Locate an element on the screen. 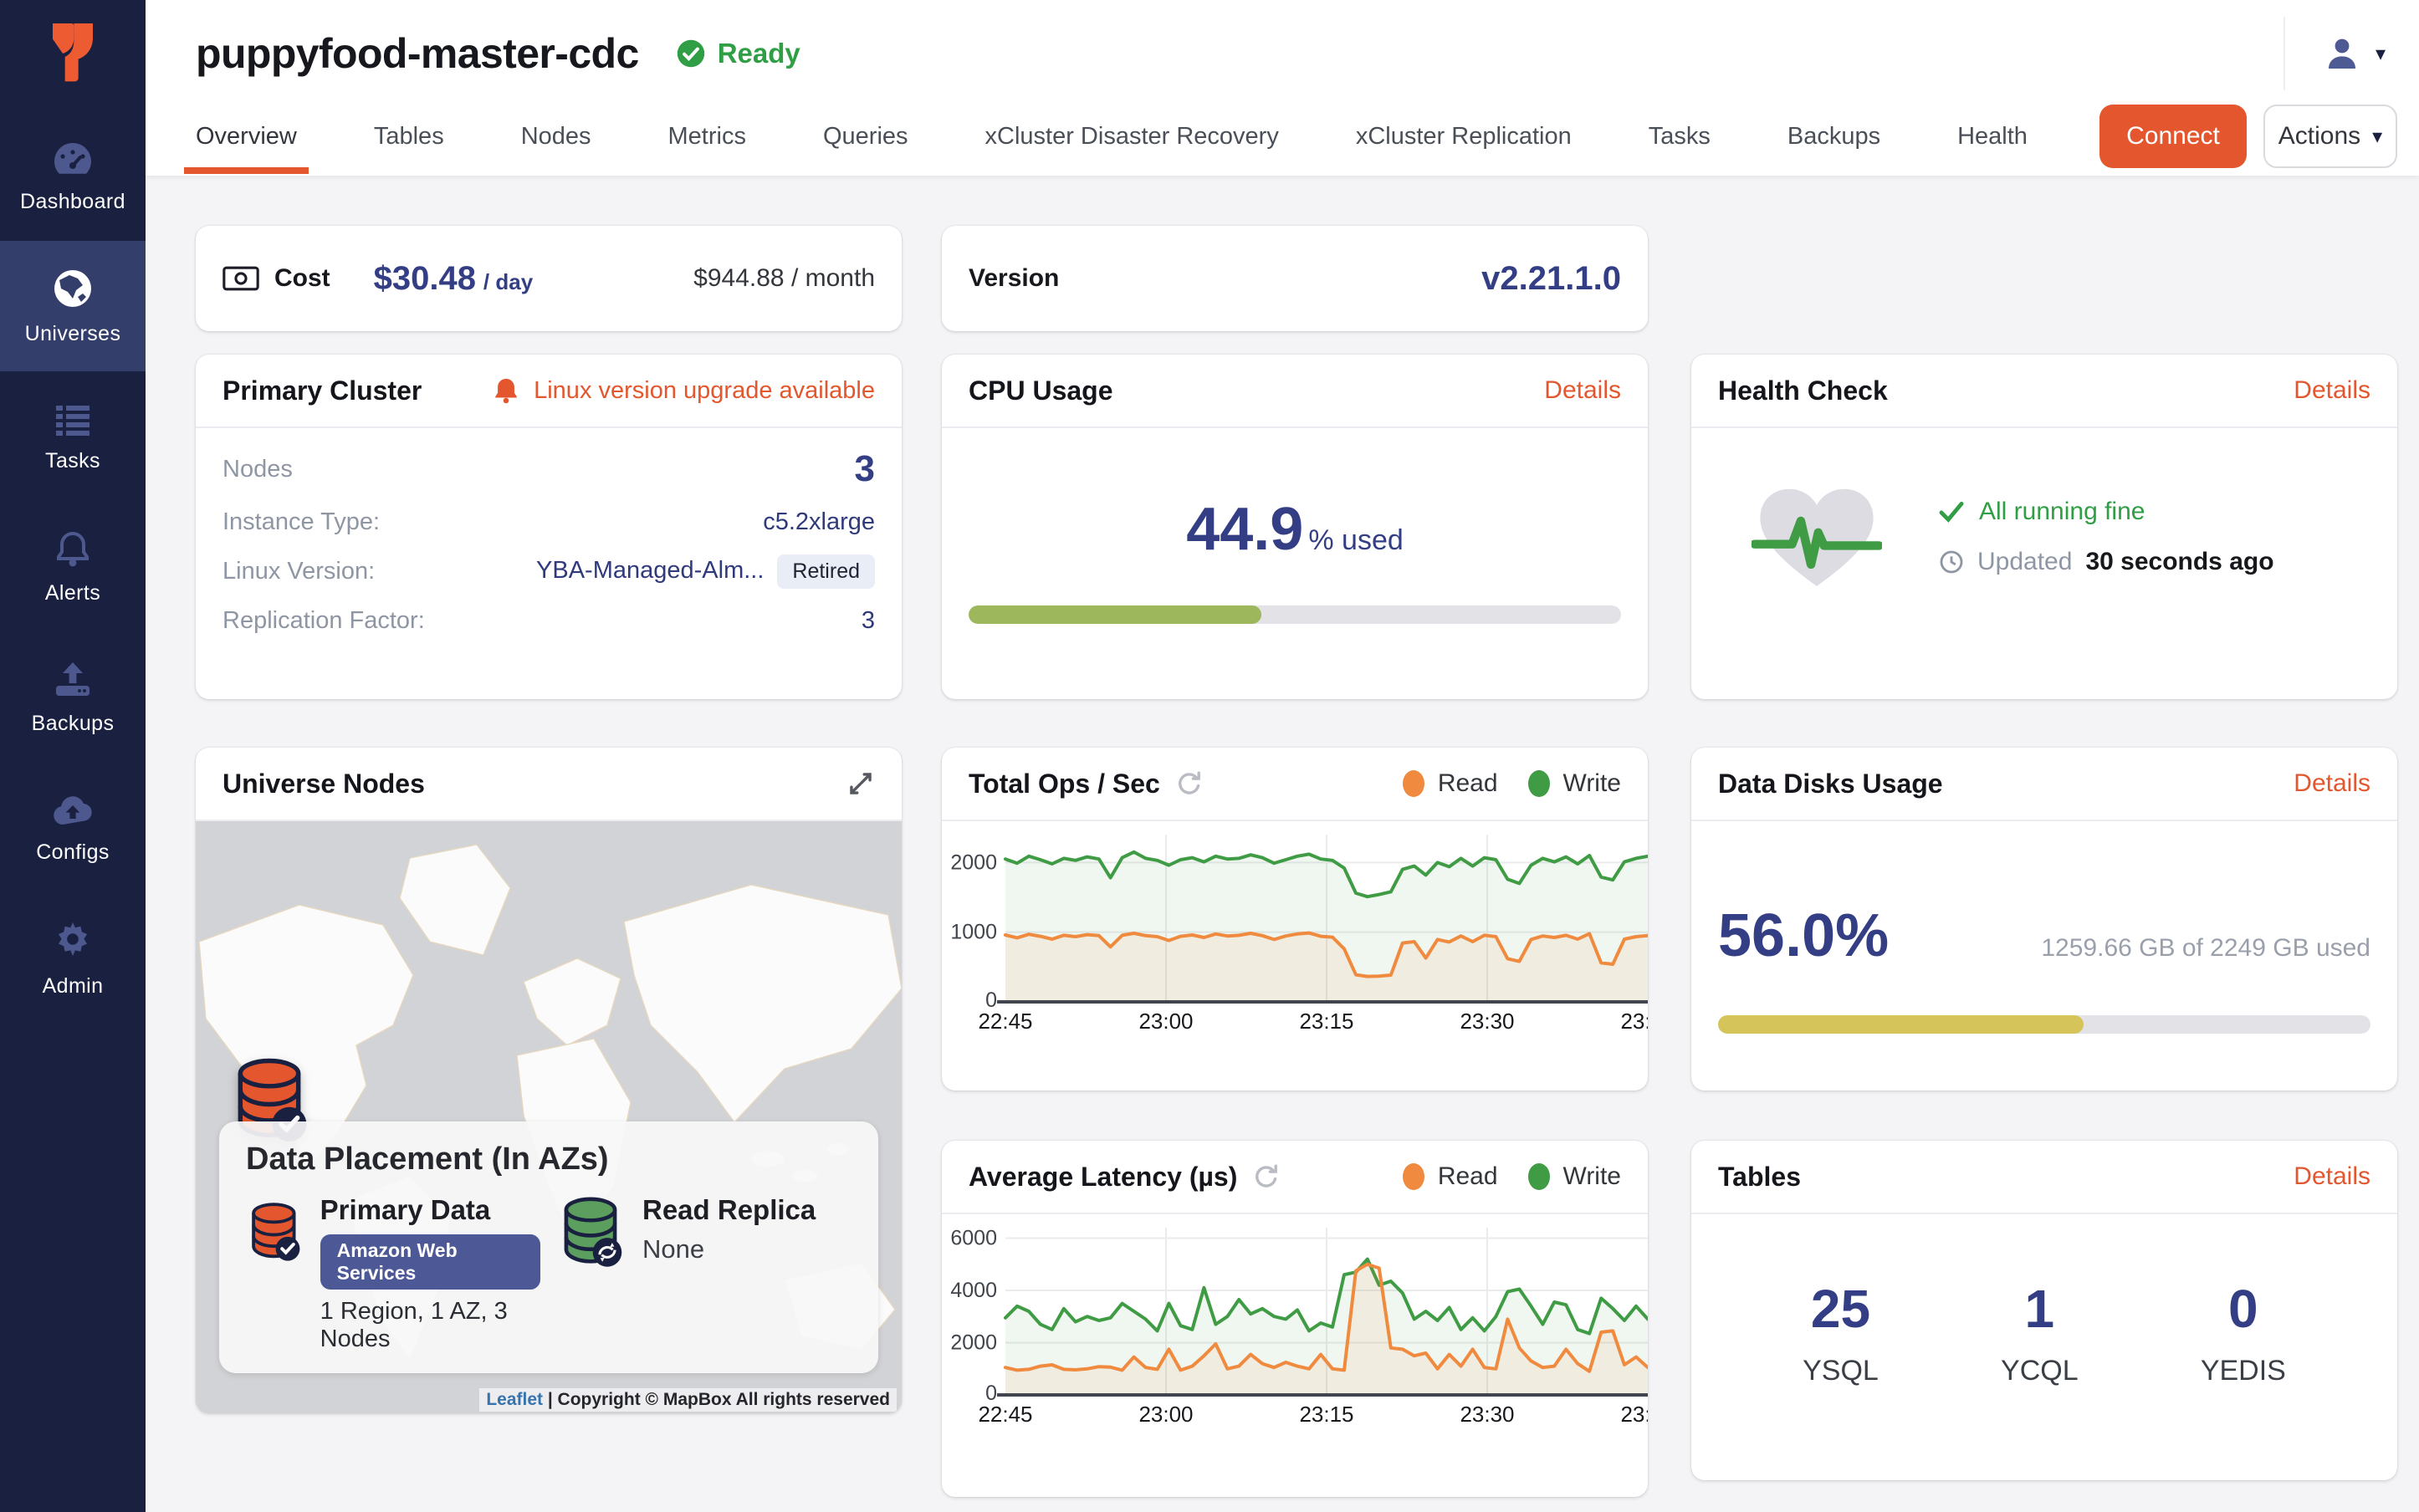  primary-cluster-title: Primary Cluster is located at coordinates (322, 390).